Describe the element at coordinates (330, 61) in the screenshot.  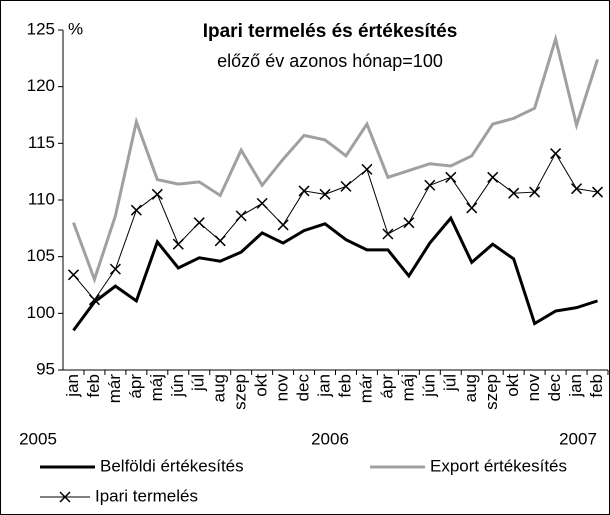
I see `chart-subtitle: előző év azonos hónap=100` at that location.